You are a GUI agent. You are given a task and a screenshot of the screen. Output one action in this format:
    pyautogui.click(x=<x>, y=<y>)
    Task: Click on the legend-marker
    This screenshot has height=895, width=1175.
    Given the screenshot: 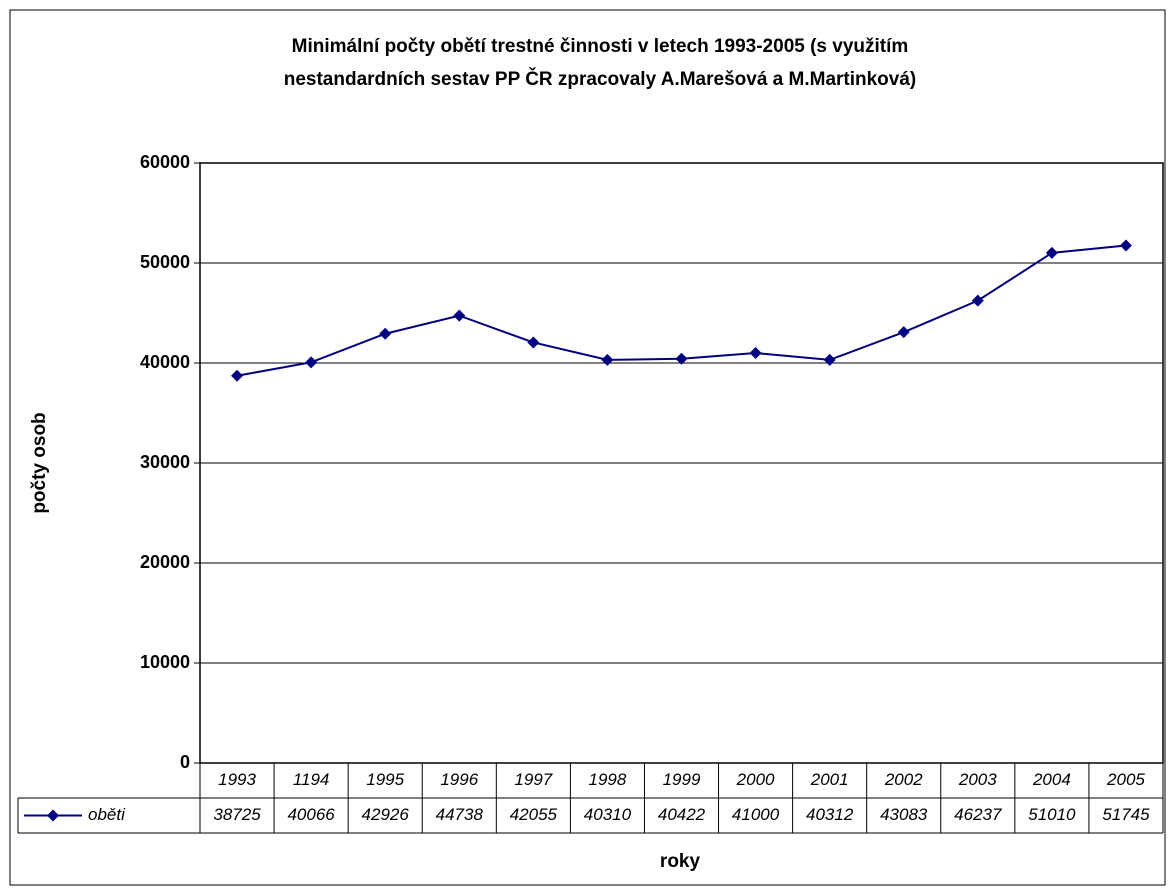 What is the action you would take?
    pyautogui.click(x=53, y=815)
    